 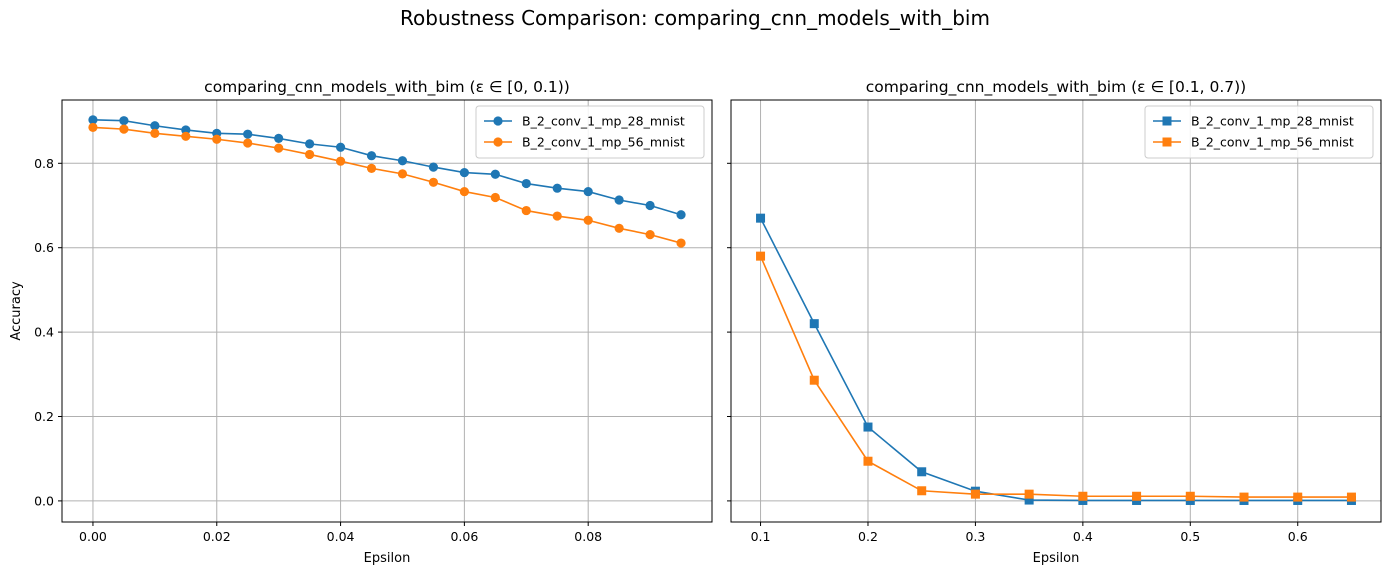 I want to click on x-tick-label: 0.00, so click(x=93, y=536).